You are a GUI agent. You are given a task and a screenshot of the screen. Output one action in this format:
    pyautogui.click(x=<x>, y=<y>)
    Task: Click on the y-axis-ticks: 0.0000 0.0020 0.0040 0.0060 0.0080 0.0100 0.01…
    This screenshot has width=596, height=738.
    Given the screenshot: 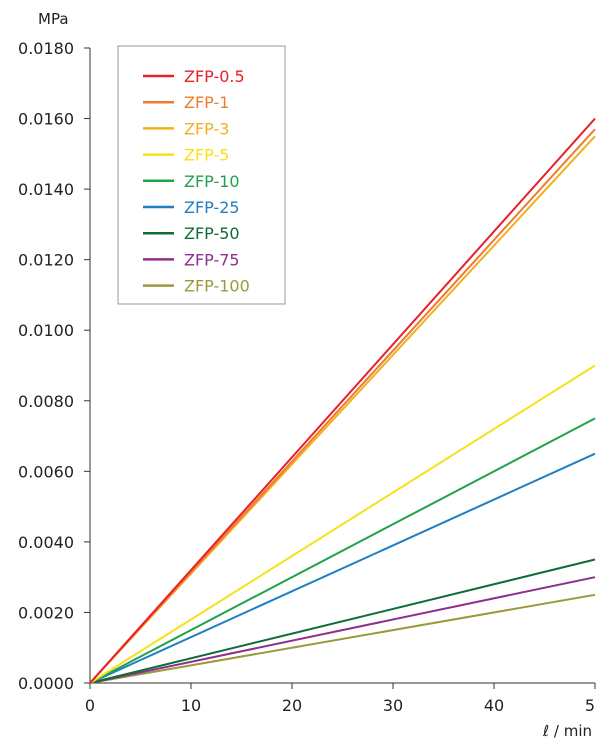 What is the action you would take?
    pyautogui.click(x=54, y=366)
    